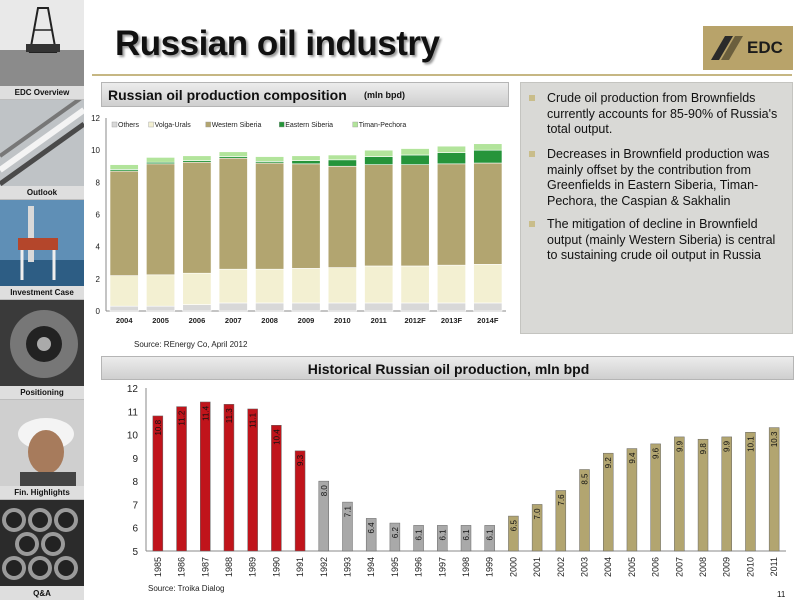 Image resolution: width=800 pixels, height=600 pixels. What do you see at coordinates (42, 343) in the screenshot?
I see `drill-bit-photo` at bounding box center [42, 343].